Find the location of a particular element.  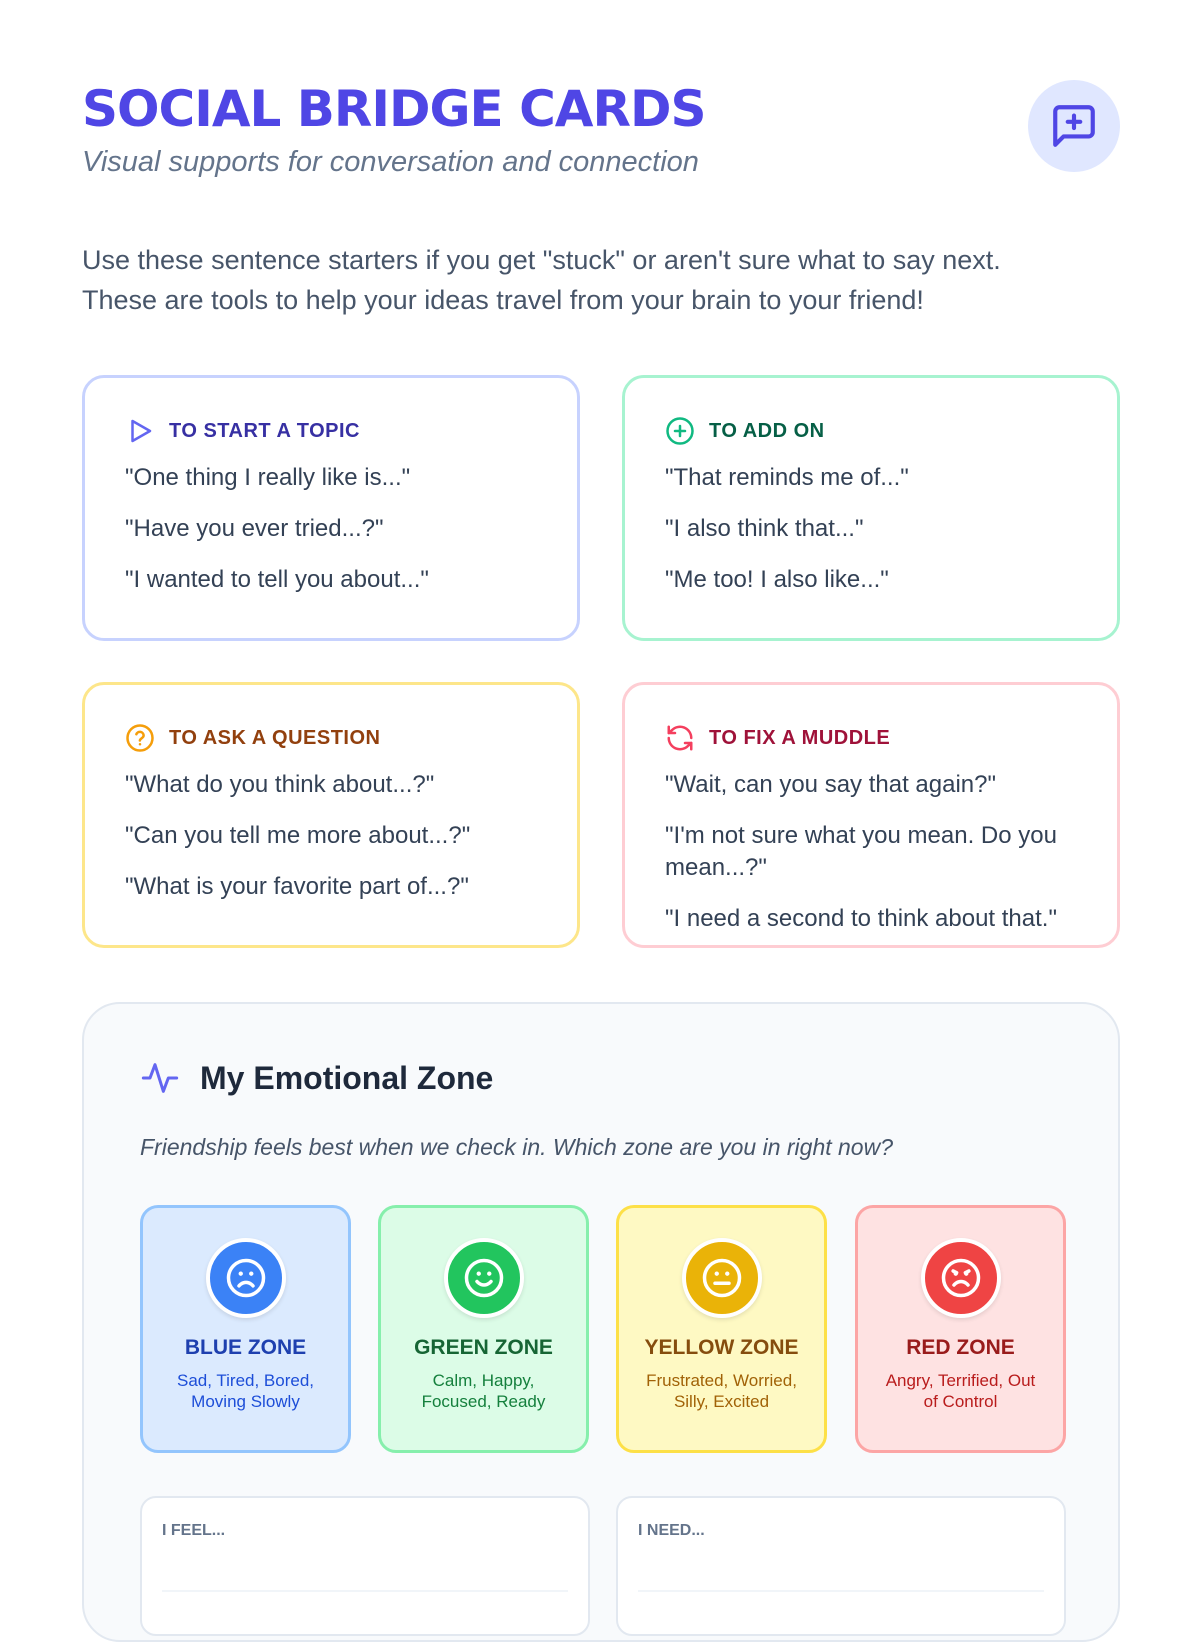

card-title: TO ASK A QUESTION is located at coordinates (275, 737).